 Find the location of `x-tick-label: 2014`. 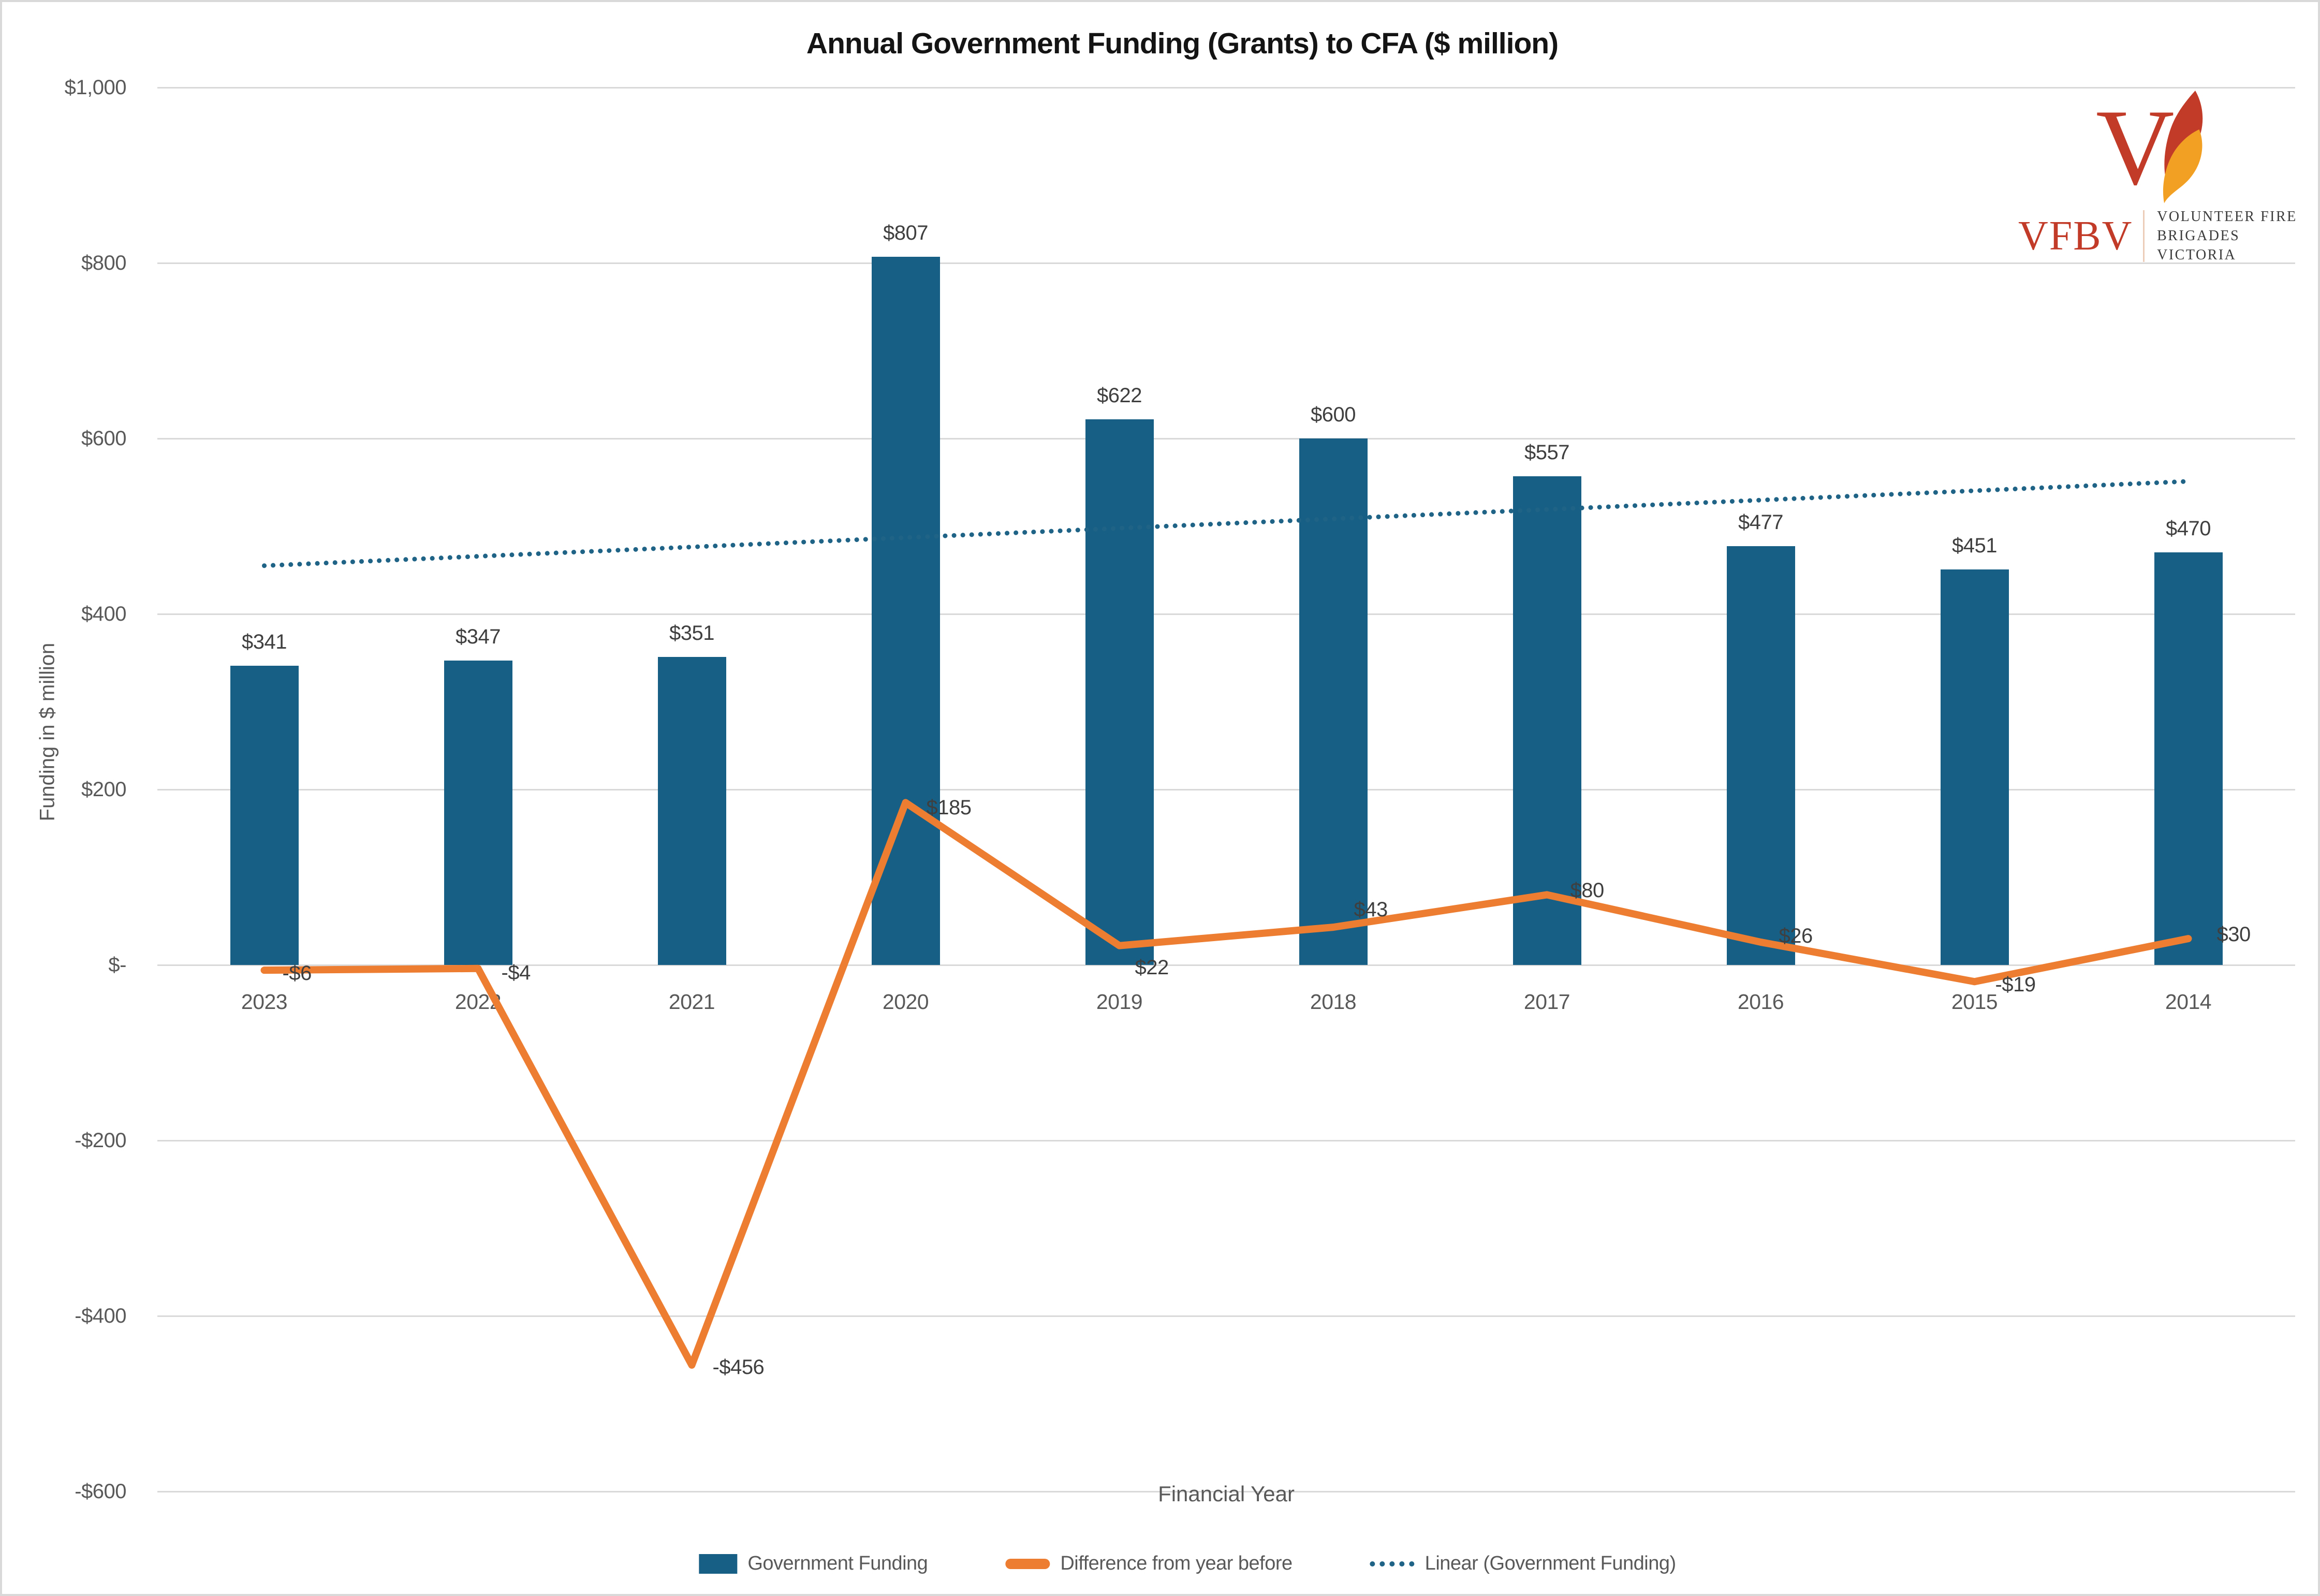

x-tick-label: 2014 is located at coordinates (2188, 1002).